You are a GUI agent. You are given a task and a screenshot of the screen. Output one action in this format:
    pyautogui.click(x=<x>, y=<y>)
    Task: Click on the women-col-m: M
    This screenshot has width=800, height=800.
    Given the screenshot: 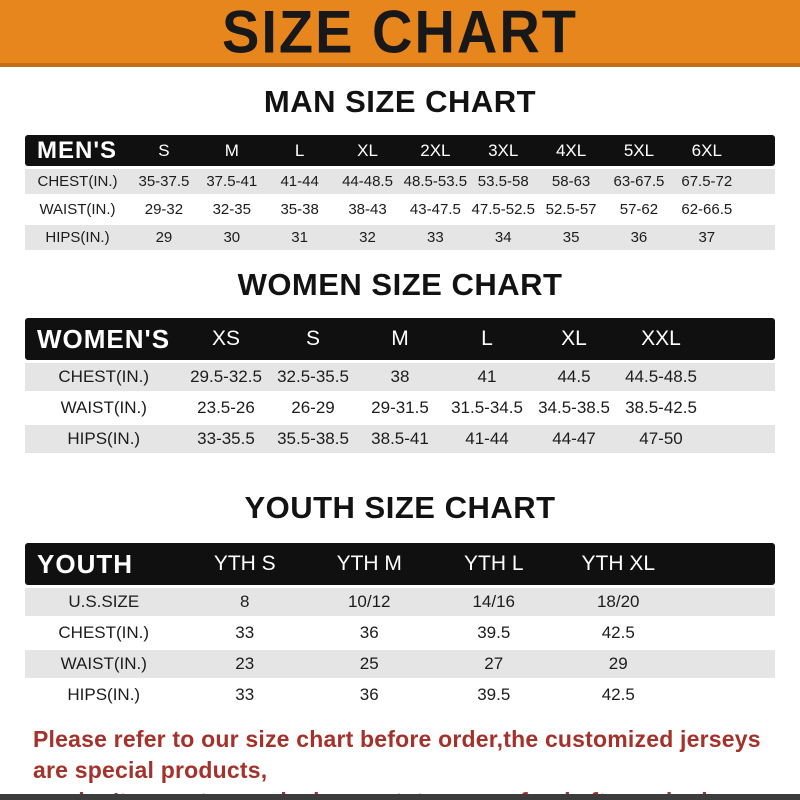 What is the action you would take?
    pyautogui.click(x=400, y=339)
    